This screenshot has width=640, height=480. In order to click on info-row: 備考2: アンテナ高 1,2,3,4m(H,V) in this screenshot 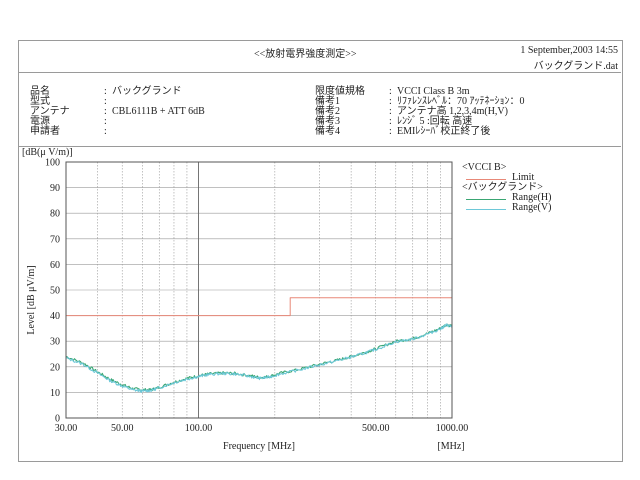, I will do `click(420, 112)`.